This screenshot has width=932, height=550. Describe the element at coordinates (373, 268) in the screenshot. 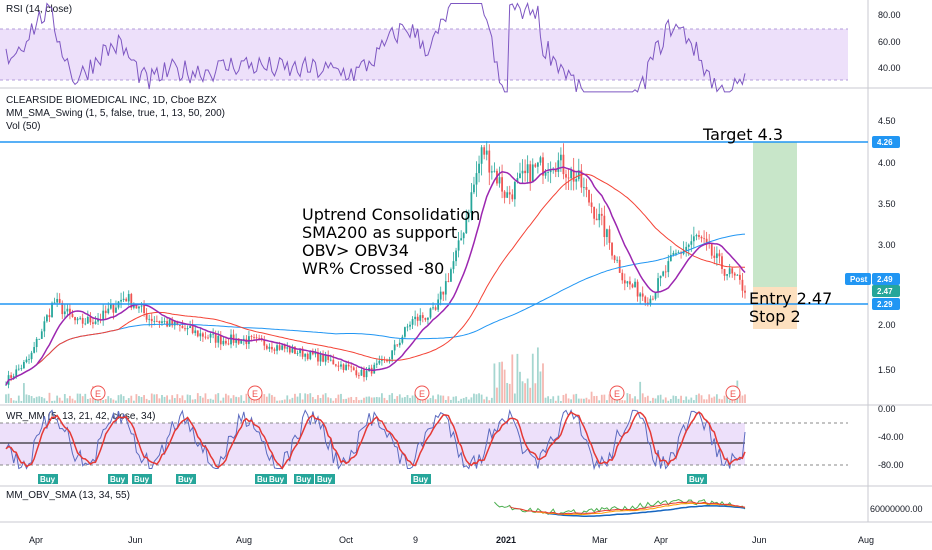

I see `note-line-4: WR% Crossed -80` at that location.